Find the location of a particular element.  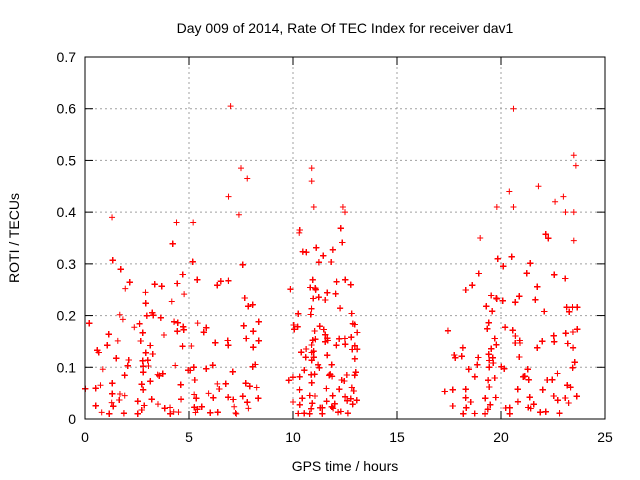

y-tick-label: 0.5 is located at coordinates (67, 160).